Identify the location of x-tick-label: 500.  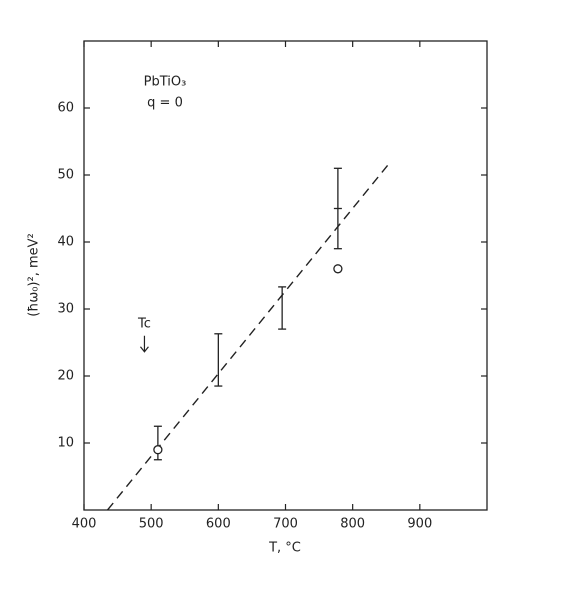
(151, 524).